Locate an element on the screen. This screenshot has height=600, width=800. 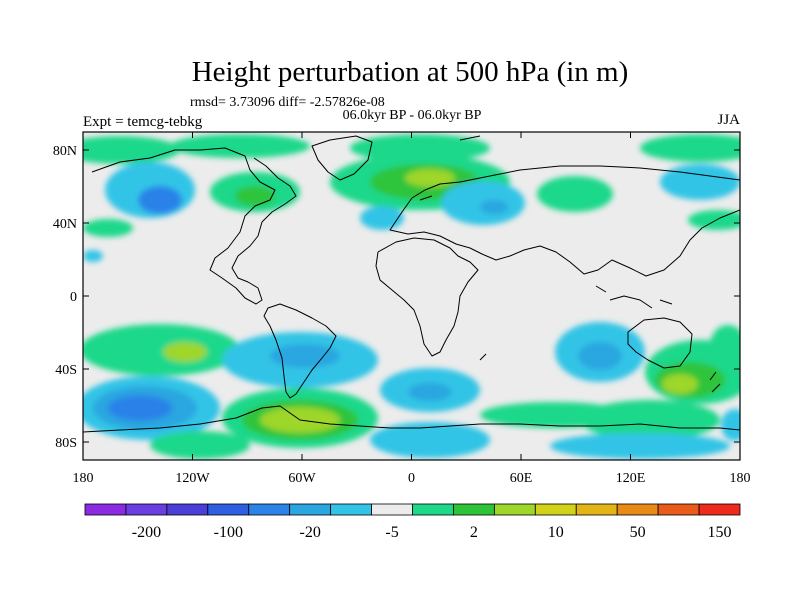
colorbar-label: -200 is located at coordinates (146, 532).